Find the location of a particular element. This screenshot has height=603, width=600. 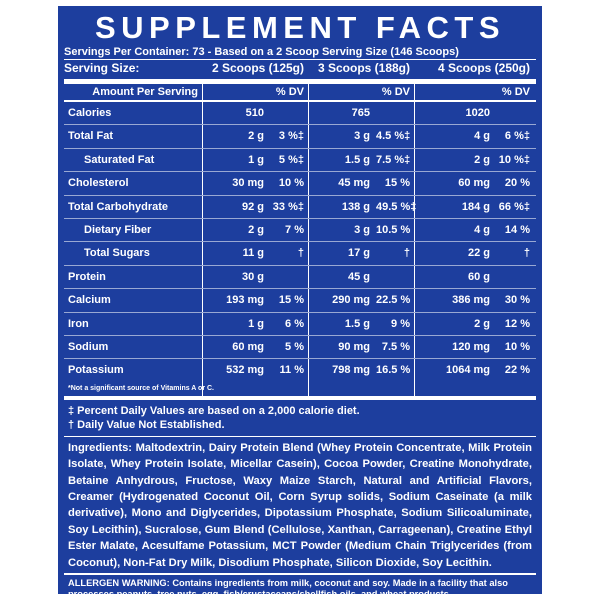

nutrient-amount: 120 mg is located at coordinates (471, 346).